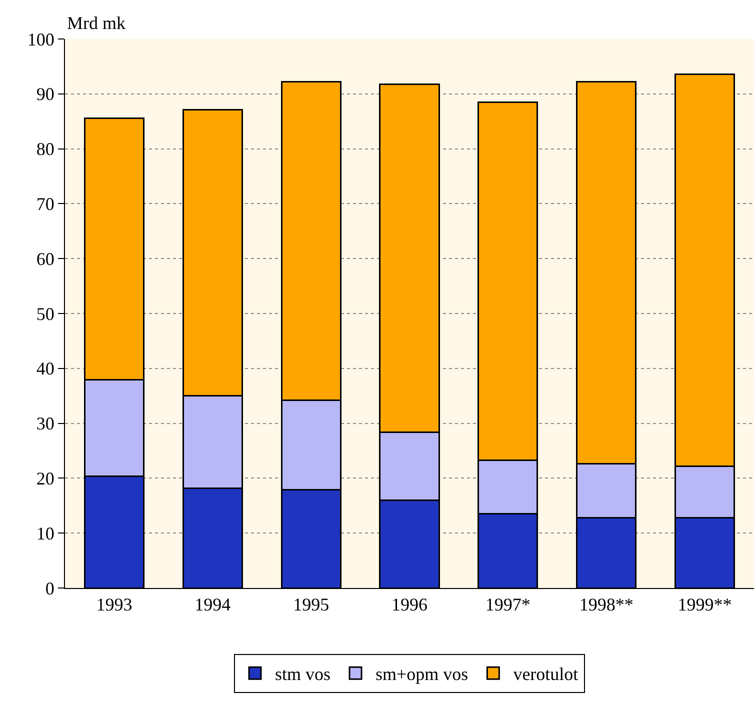 This screenshot has width=756, height=702. Describe the element at coordinates (45, 94) in the screenshot. I see `y-tick-label: 90` at that location.